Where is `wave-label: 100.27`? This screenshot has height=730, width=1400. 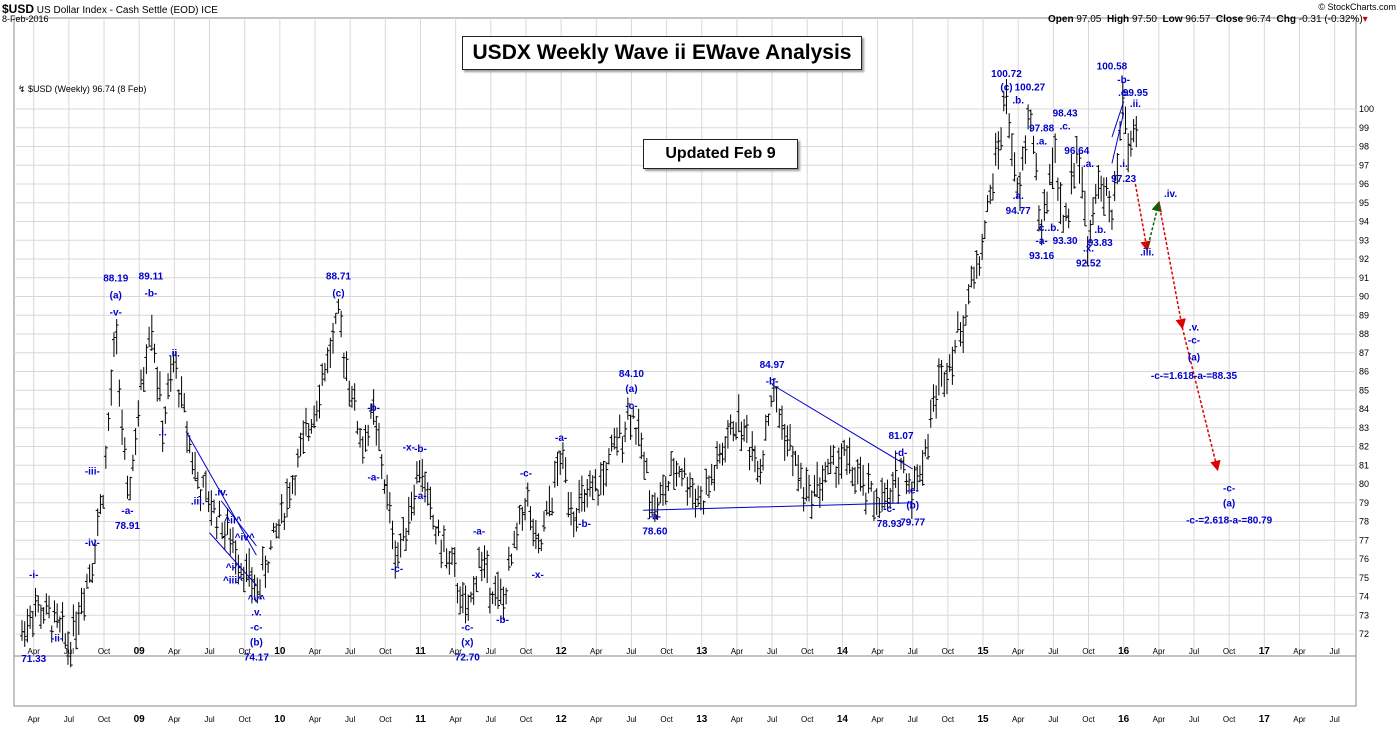
wave-label: 100.27 is located at coordinates (1030, 87).